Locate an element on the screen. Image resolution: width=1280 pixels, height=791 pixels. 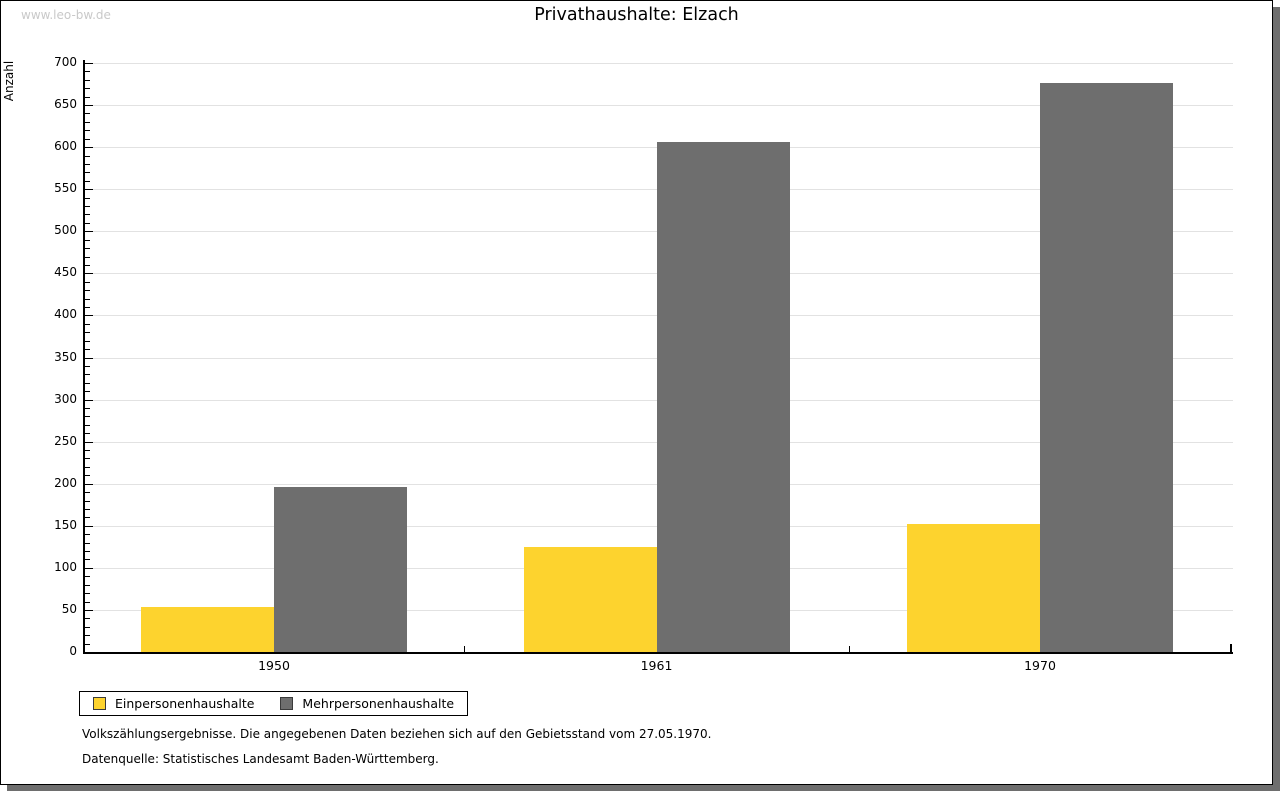
y-tick-label: 150 is located at coordinates (65, 524).